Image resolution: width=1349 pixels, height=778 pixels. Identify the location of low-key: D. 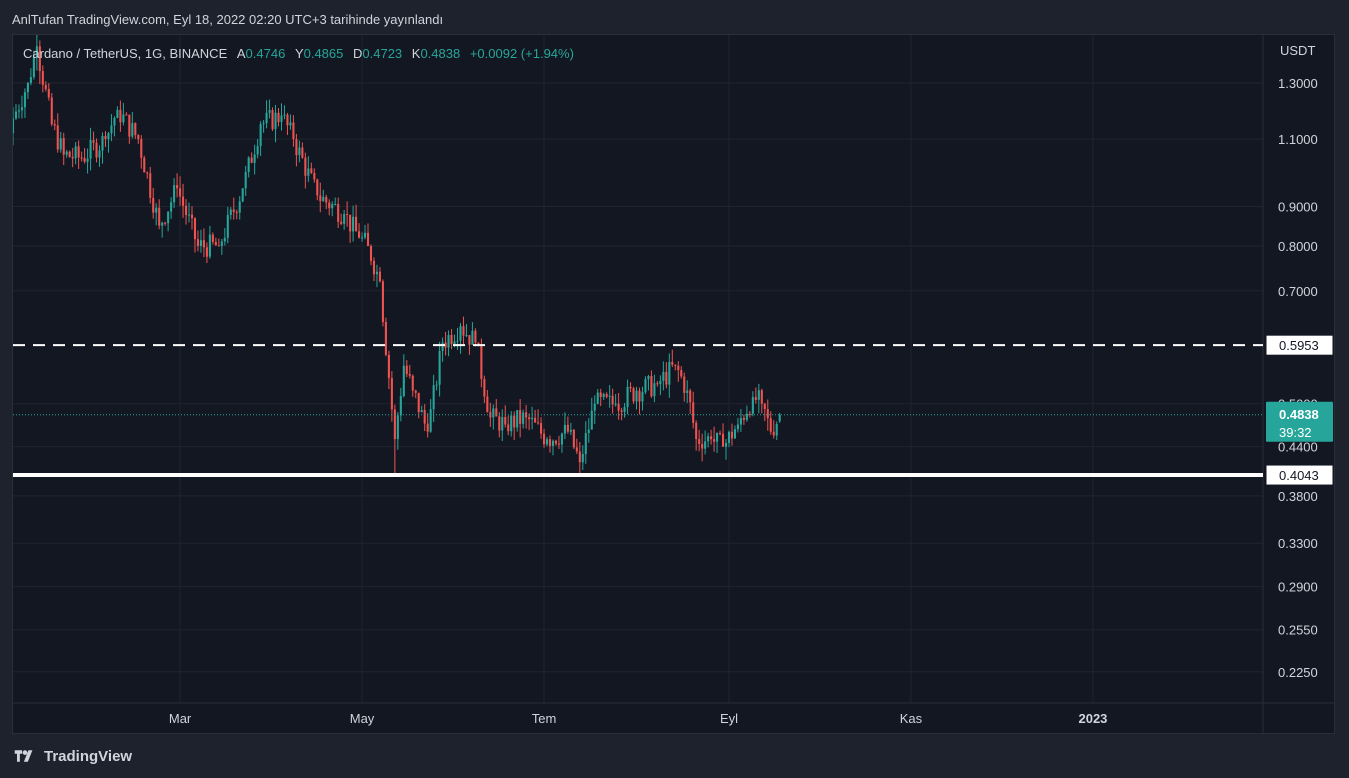
(358, 53).